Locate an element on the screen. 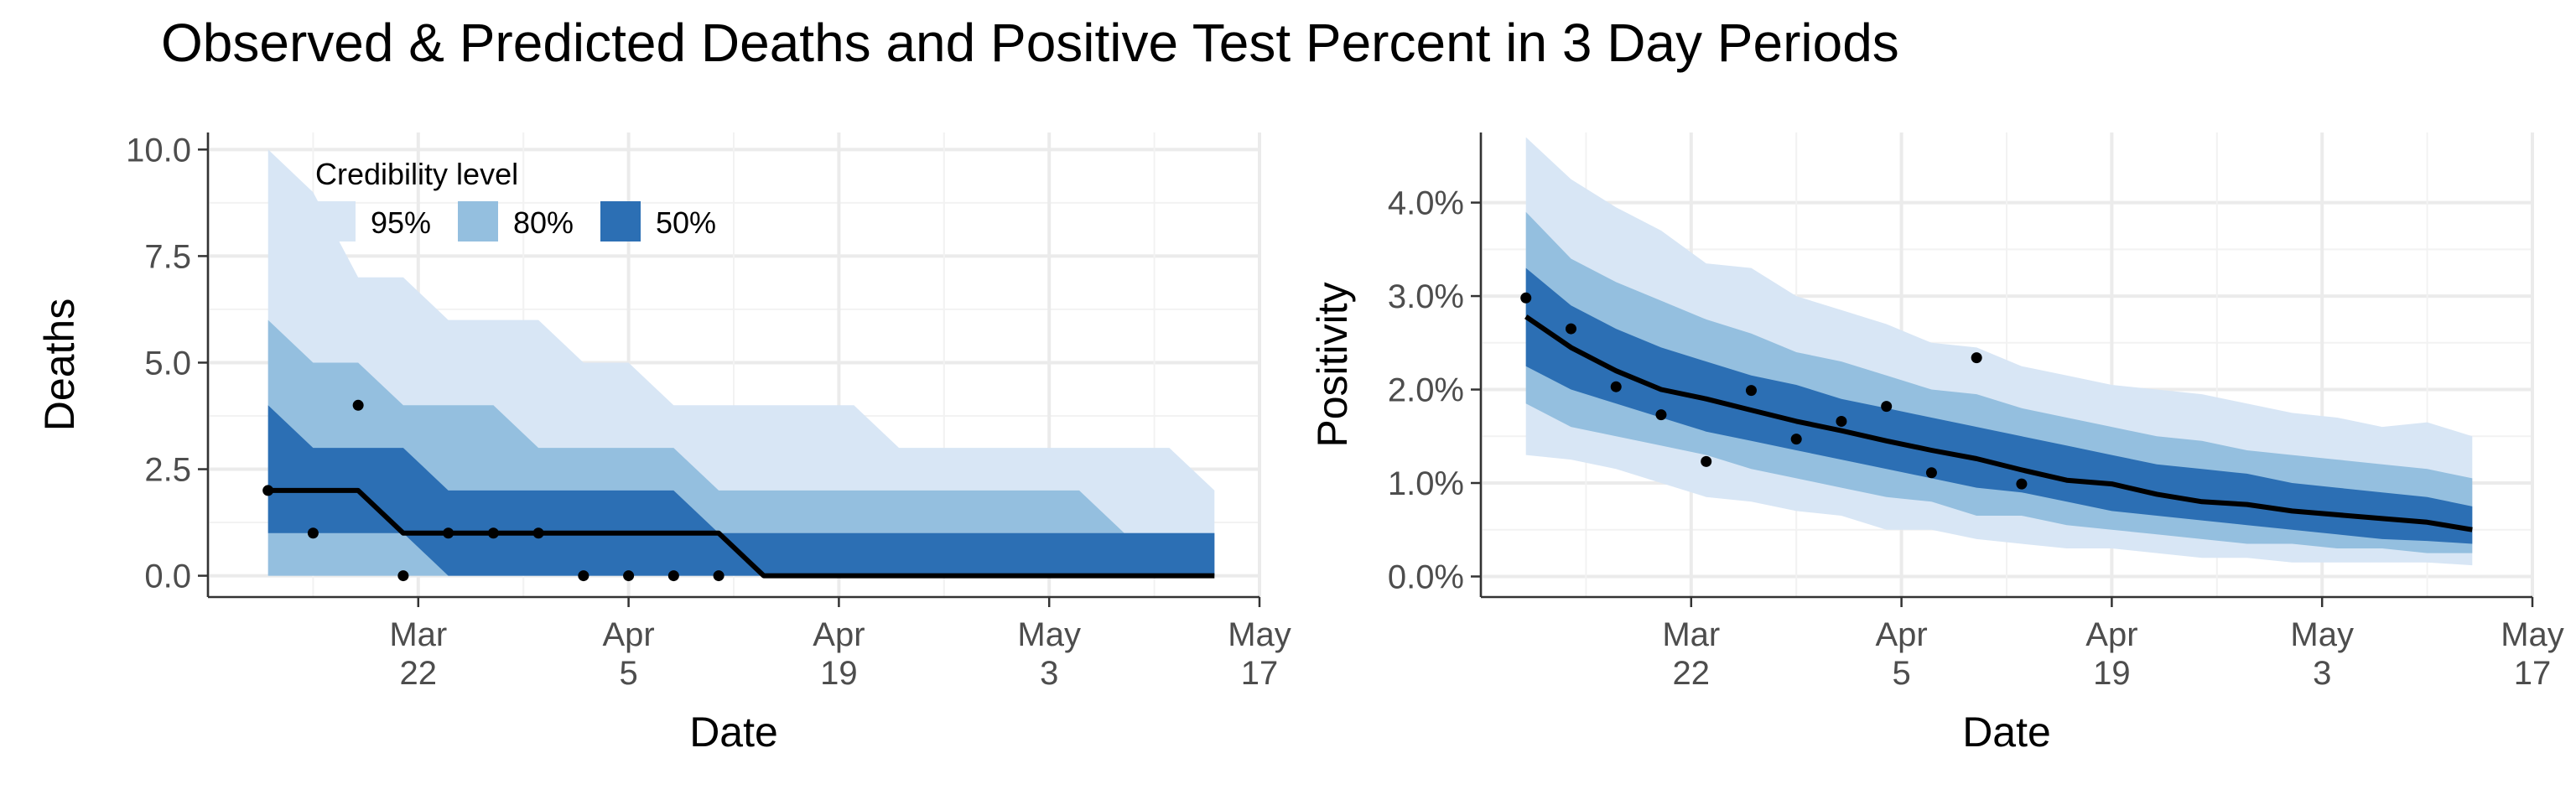 Image resolution: width=2576 pixels, height=805 pixels. legend-label: 50% is located at coordinates (686, 222).